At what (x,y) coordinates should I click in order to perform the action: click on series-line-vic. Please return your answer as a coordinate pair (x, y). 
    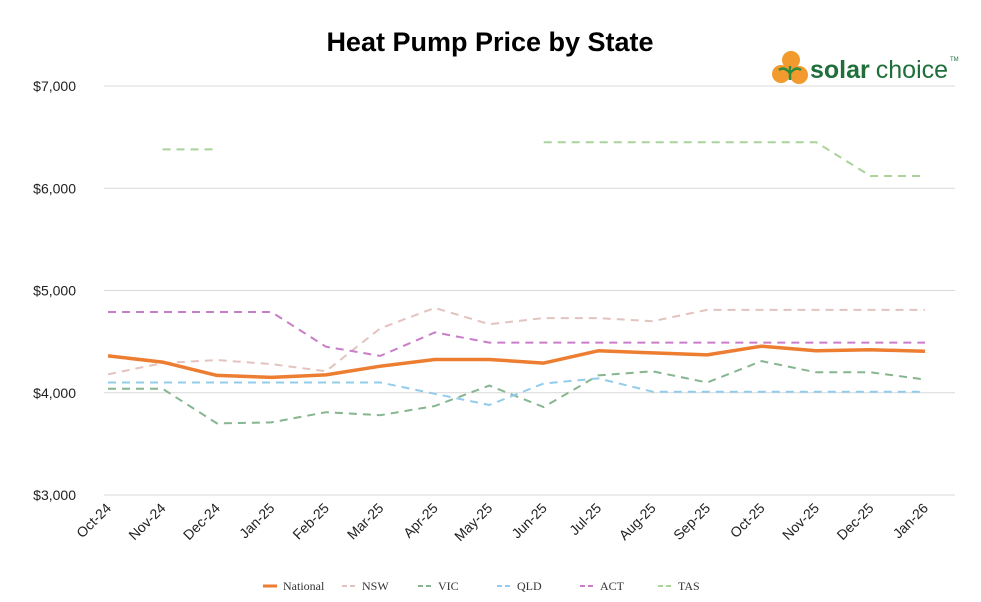
    Looking at the image, I should click on (517, 392).